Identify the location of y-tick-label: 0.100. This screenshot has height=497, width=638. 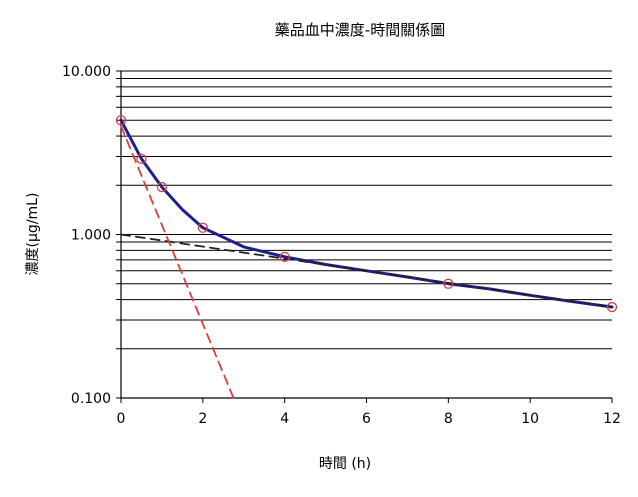
(91, 399).